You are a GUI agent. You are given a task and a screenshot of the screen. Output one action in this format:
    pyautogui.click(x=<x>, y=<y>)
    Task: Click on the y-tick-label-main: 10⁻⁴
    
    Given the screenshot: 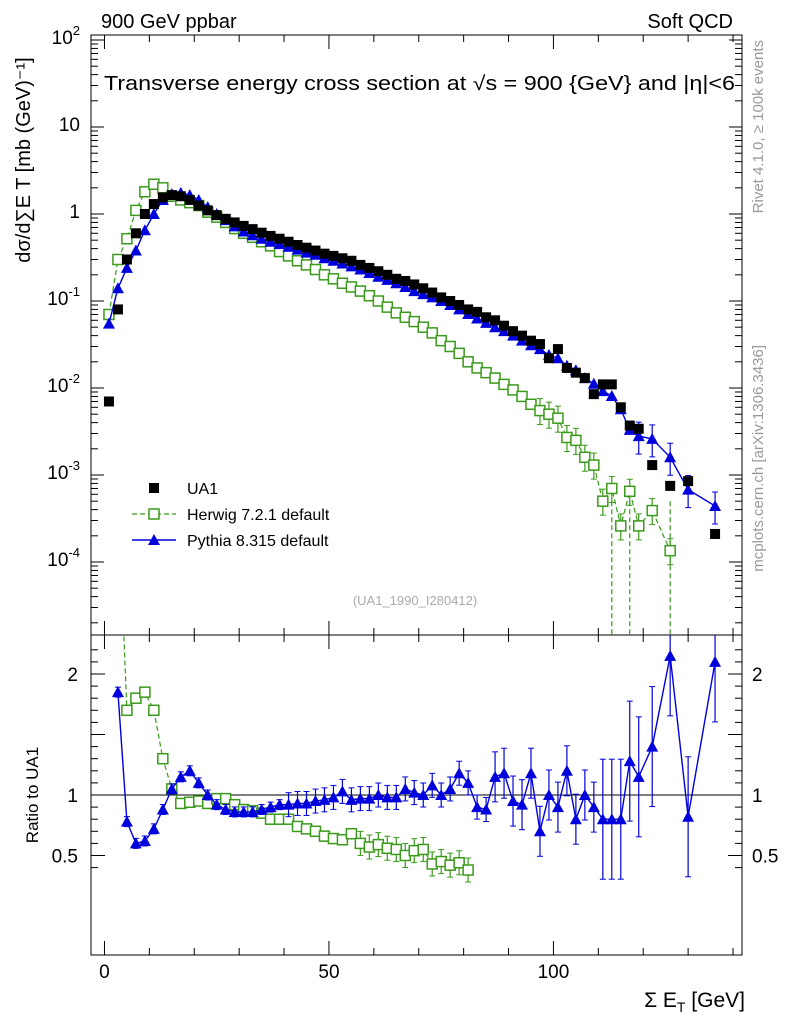 What is the action you would take?
    pyautogui.click(x=63, y=558)
    